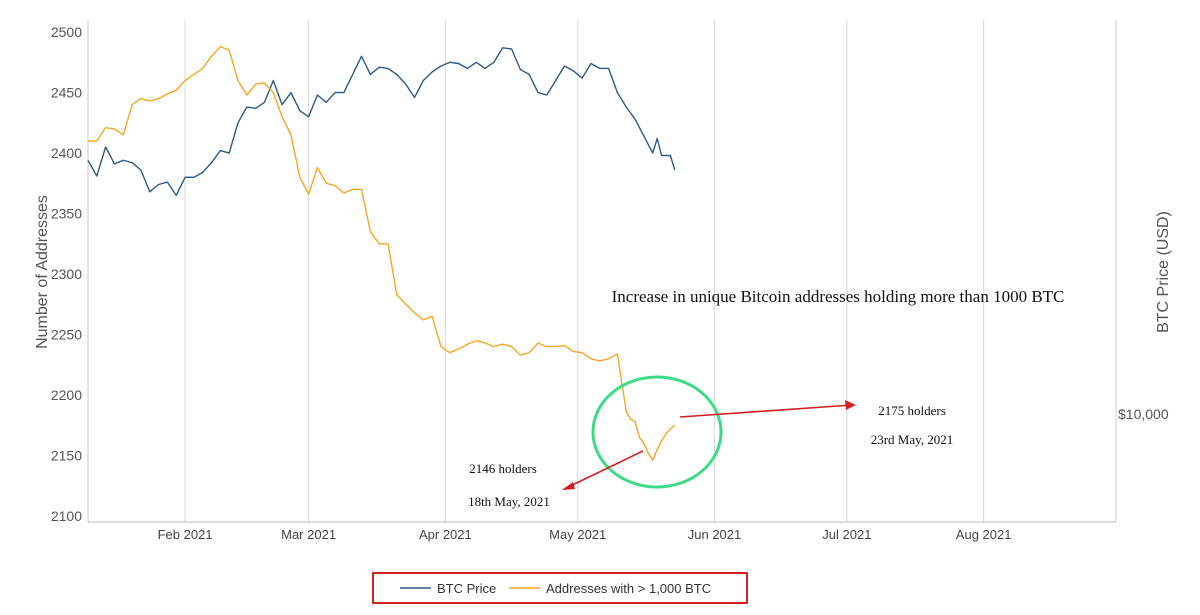 The height and width of the screenshot is (615, 1200). What do you see at coordinates (715, 534) in the screenshot?
I see `x-tick-label: Jun 2021` at bounding box center [715, 534].